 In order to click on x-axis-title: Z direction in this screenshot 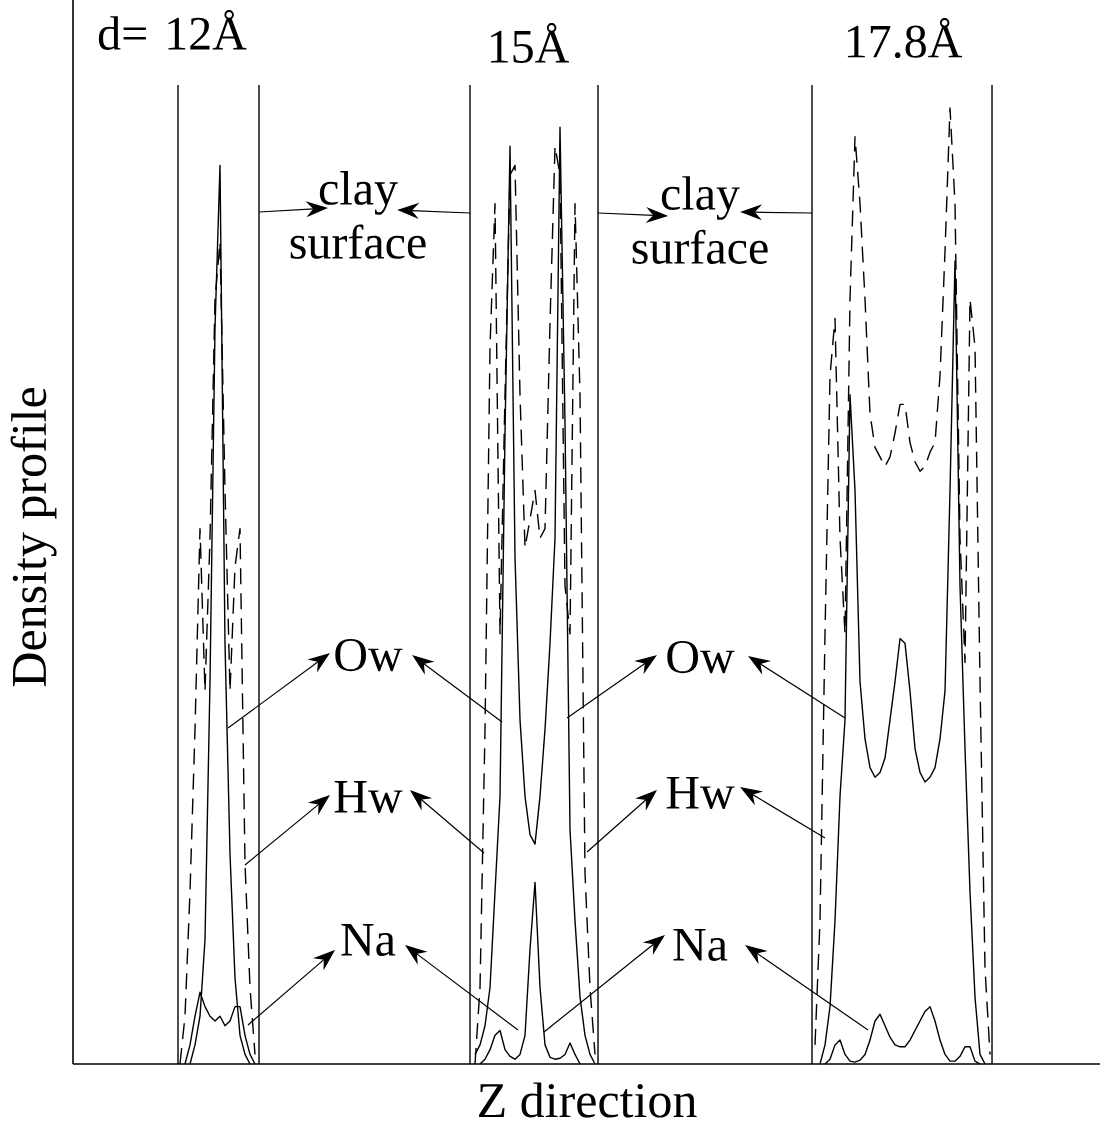, I will do `click(588, 1100)`.